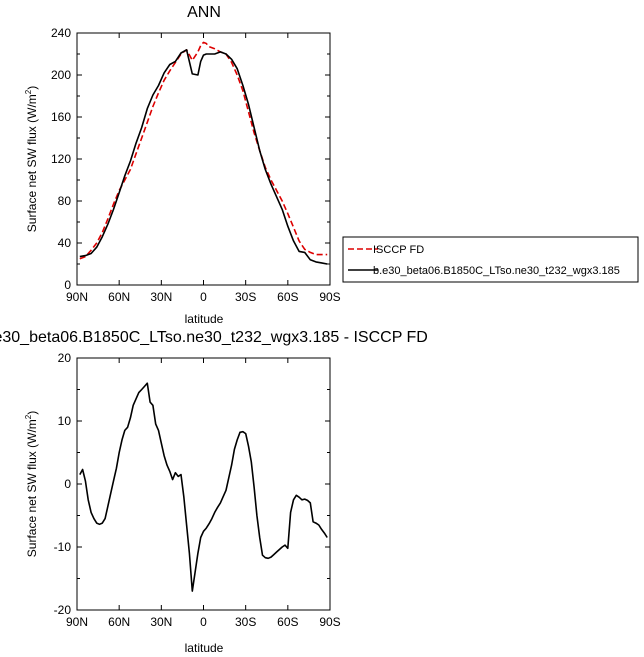 This screenshot has height=657, width=644. What do you see at coordinates (32, 163) in the screenshot?
I see `top-y-axis-label-main: Surface net SW flux (W/m` at bounding box center [32, 163].